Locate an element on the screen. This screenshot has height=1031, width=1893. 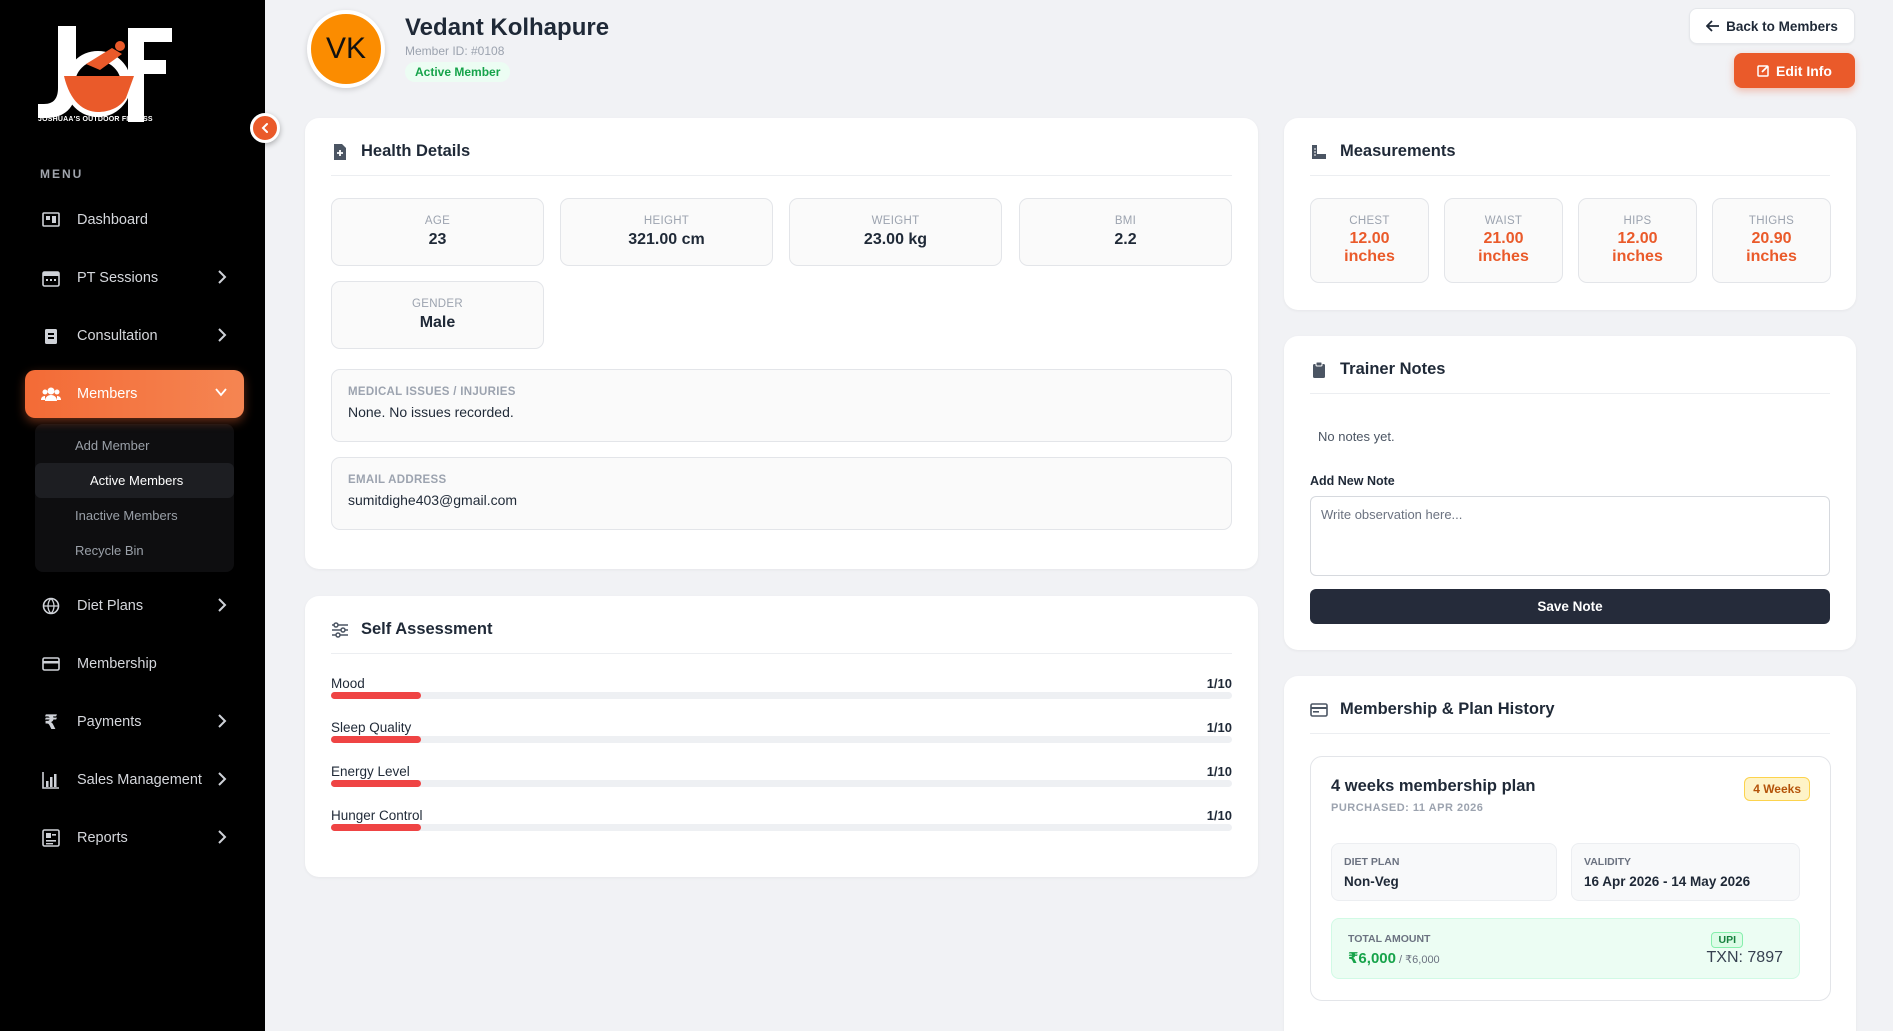
stat-value: 2.2 is located at coordinates (1125, 239).